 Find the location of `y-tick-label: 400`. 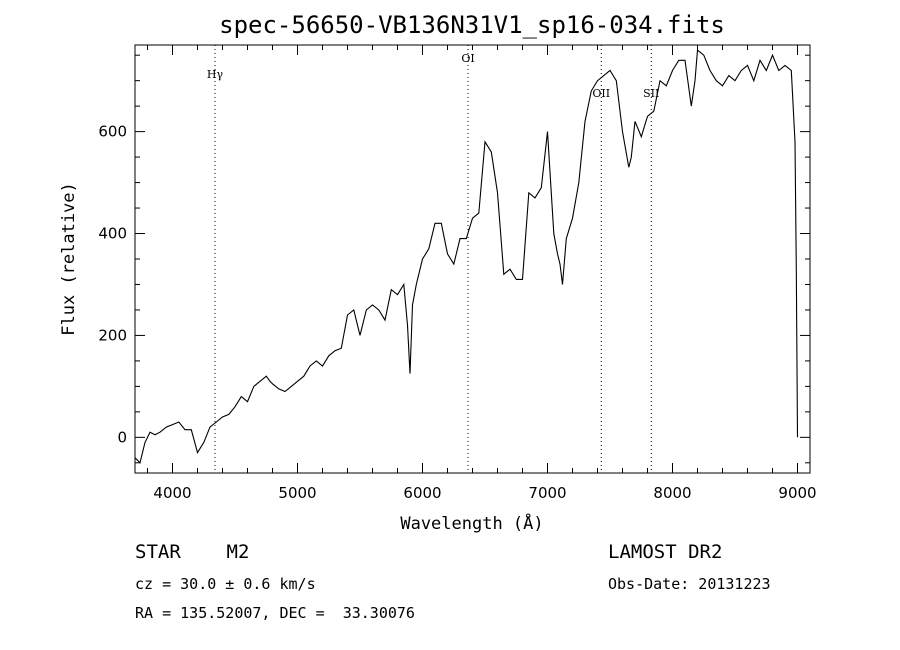

y-tick-label: 400 is located at coordinates (112, 234).